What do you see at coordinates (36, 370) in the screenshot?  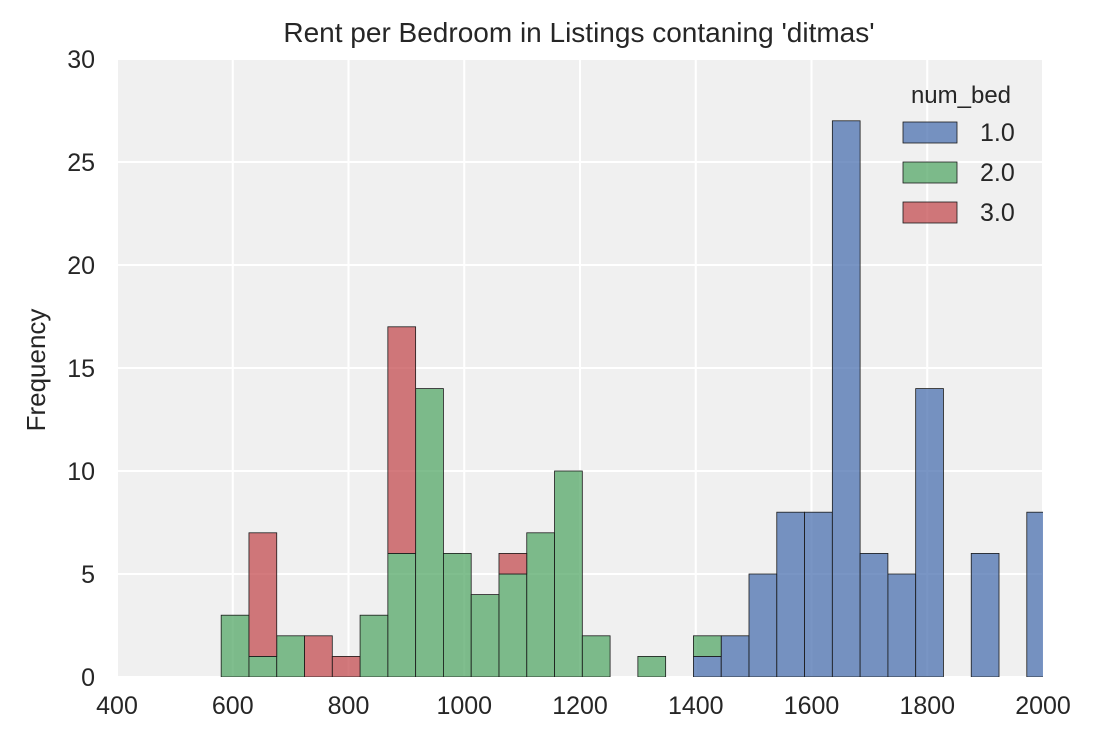 I see `y-axis-label: Frequency` at bounding box center [36, 370].